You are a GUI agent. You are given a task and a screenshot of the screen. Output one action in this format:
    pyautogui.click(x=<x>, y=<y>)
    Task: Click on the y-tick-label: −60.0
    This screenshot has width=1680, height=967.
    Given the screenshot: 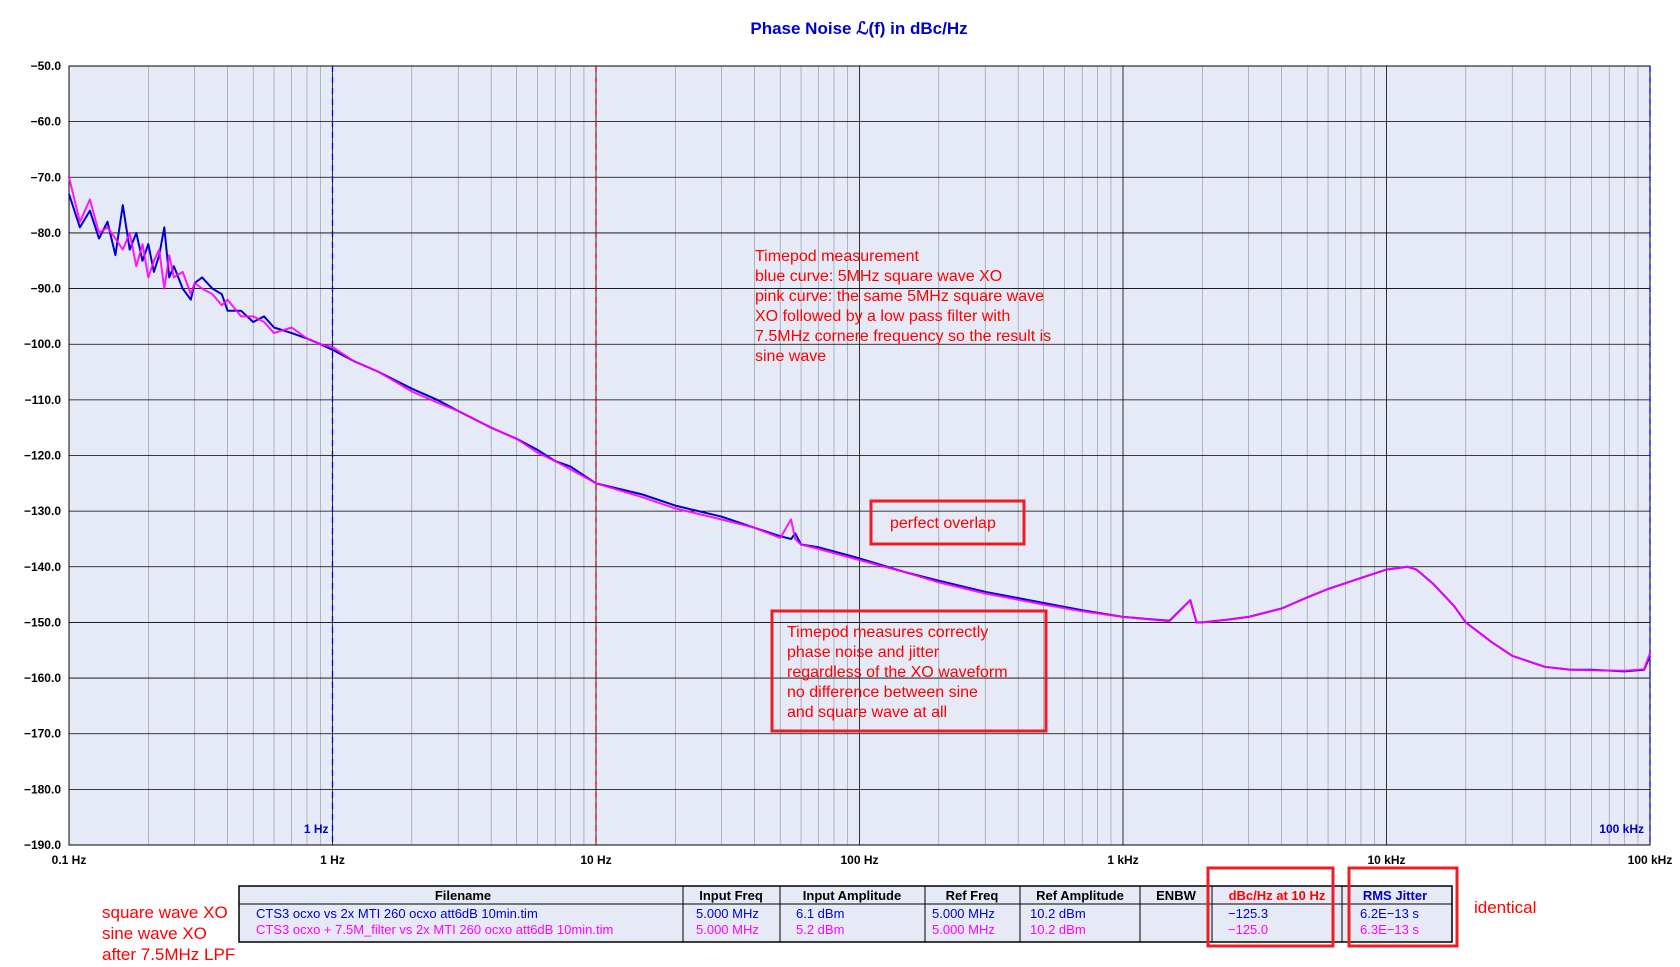 What is the action you would take?
    pyautogui.click(x=46, y=122)
    